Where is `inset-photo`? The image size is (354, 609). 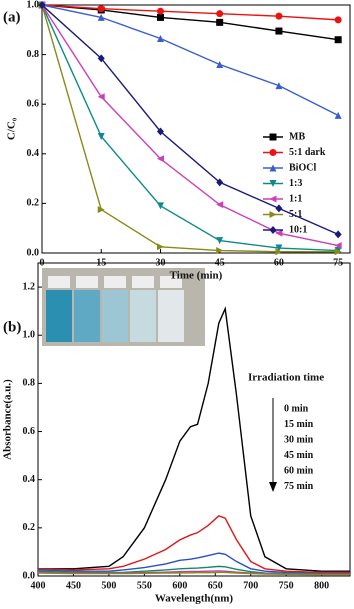
inset-photo is located at coordinates (123, 307).